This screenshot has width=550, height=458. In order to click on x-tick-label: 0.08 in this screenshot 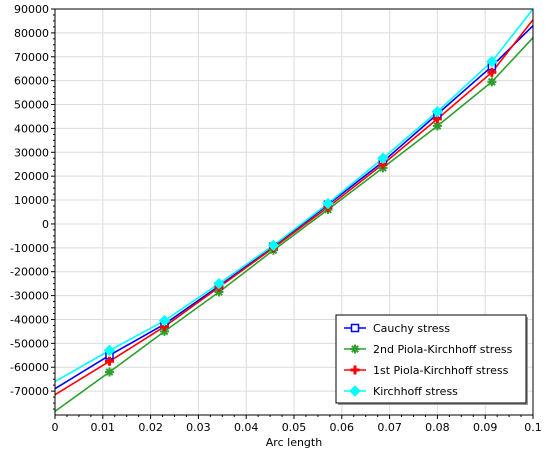, I will do `click(437, 427)`.